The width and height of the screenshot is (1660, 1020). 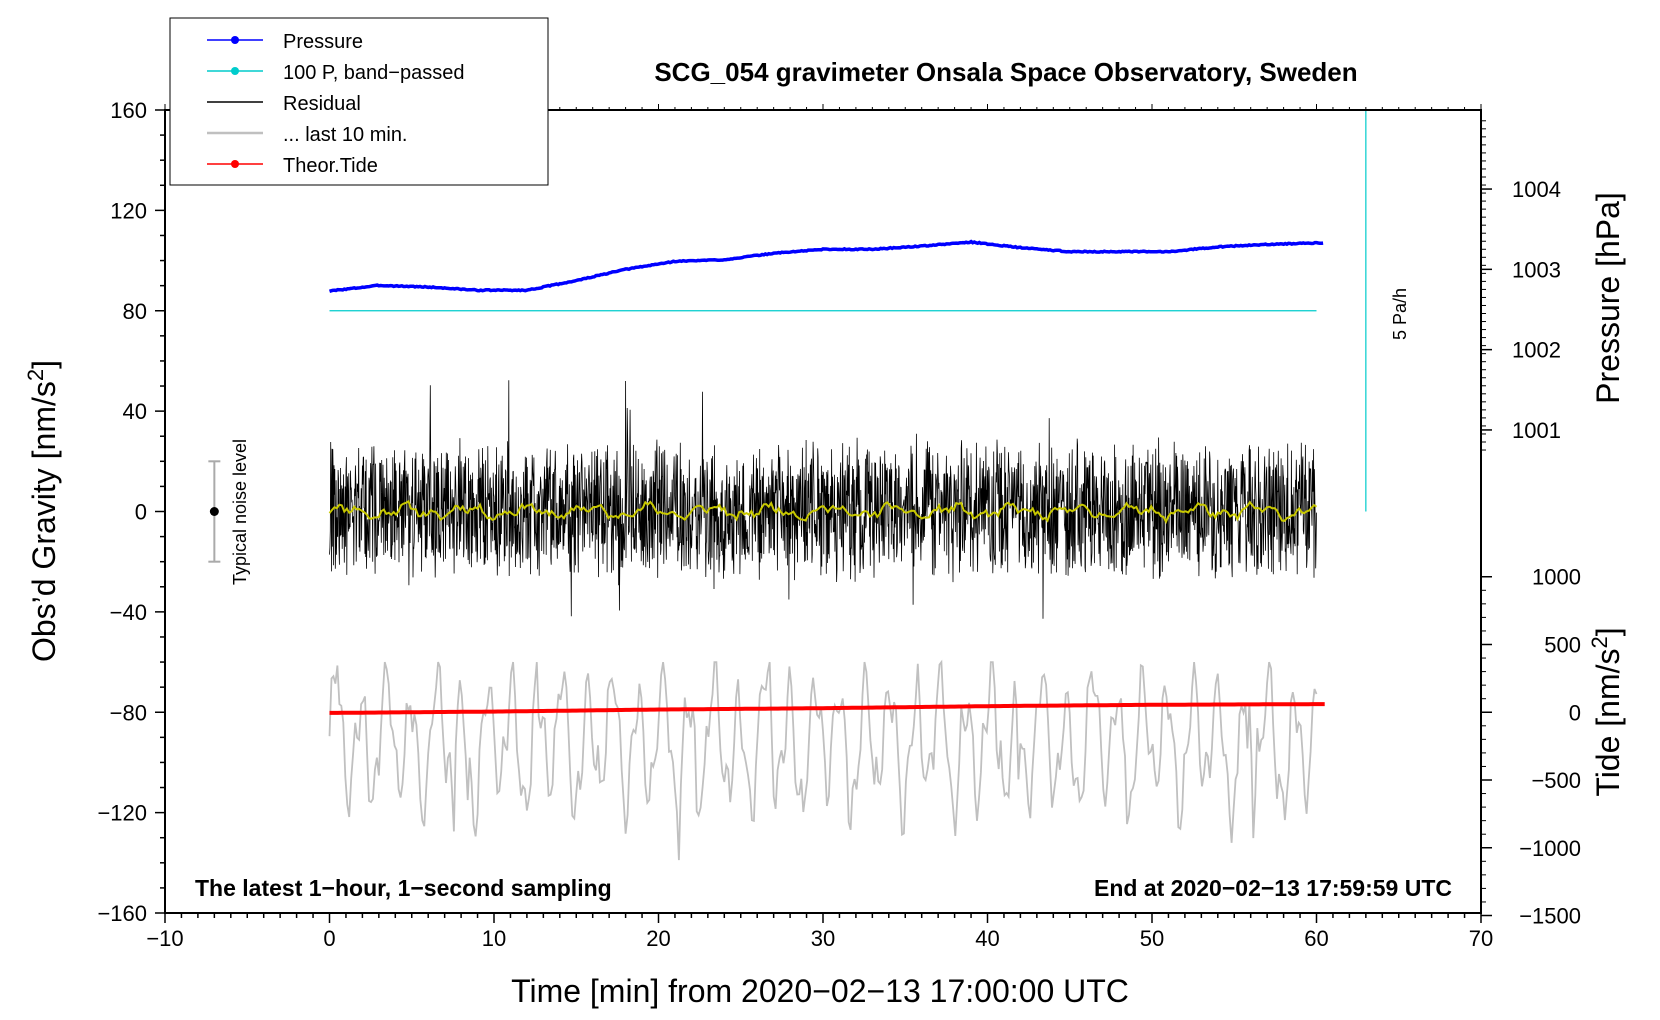 I want to click on smoothed-residual-series, so click(x=823, y=512).